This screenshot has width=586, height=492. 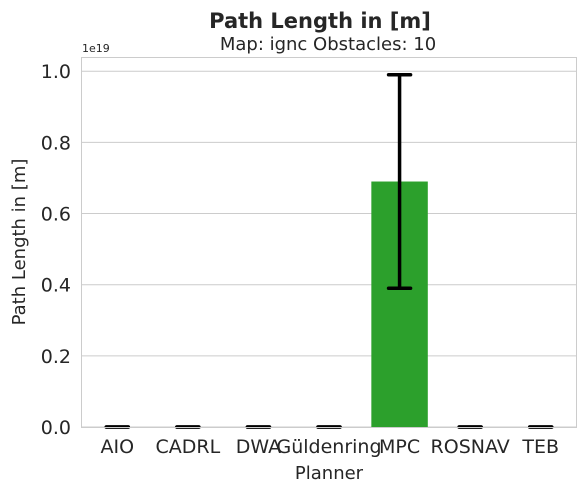 What do you see at coordinates (320, 21) in the screenshot?
I see `chart-title: Path Length in [m]` at bounding box center [320, 21].